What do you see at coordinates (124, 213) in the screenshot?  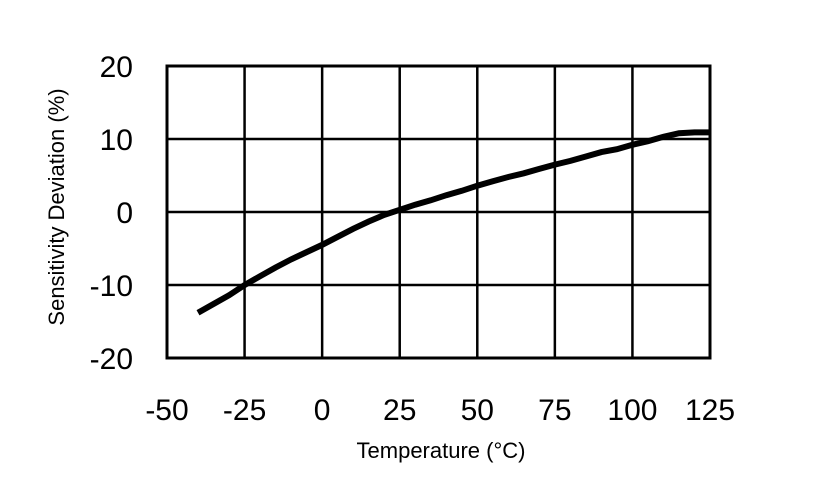 I see `y-tick-label: 0` at bounding box center [124, 213].